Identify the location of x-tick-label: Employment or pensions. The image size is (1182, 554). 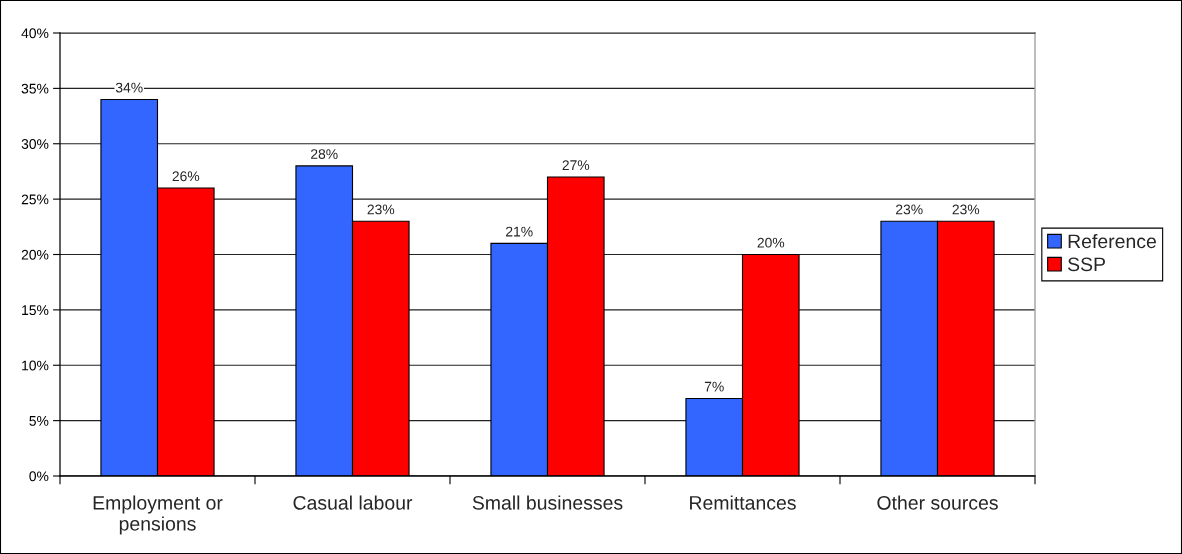
(158, 515).